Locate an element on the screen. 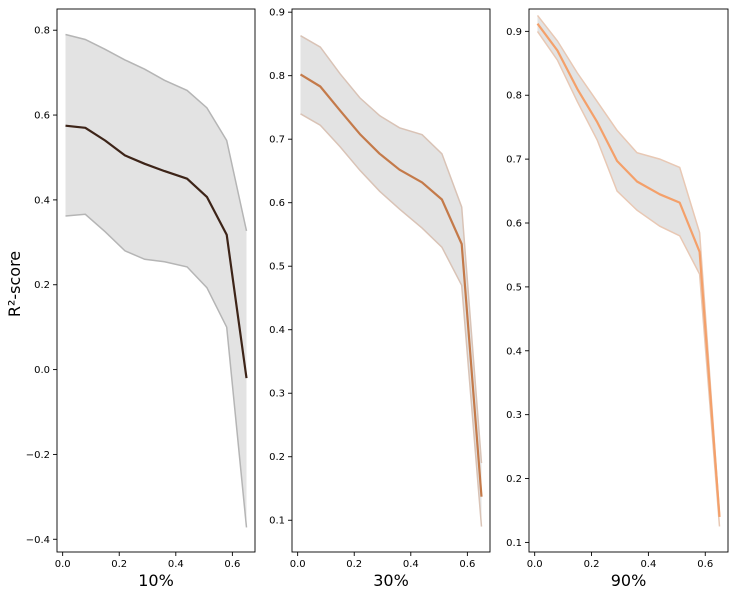 This screenshot has height=596, width=734. y-tick-label-90pct: 0.7 is located at coordinates (514, 160).